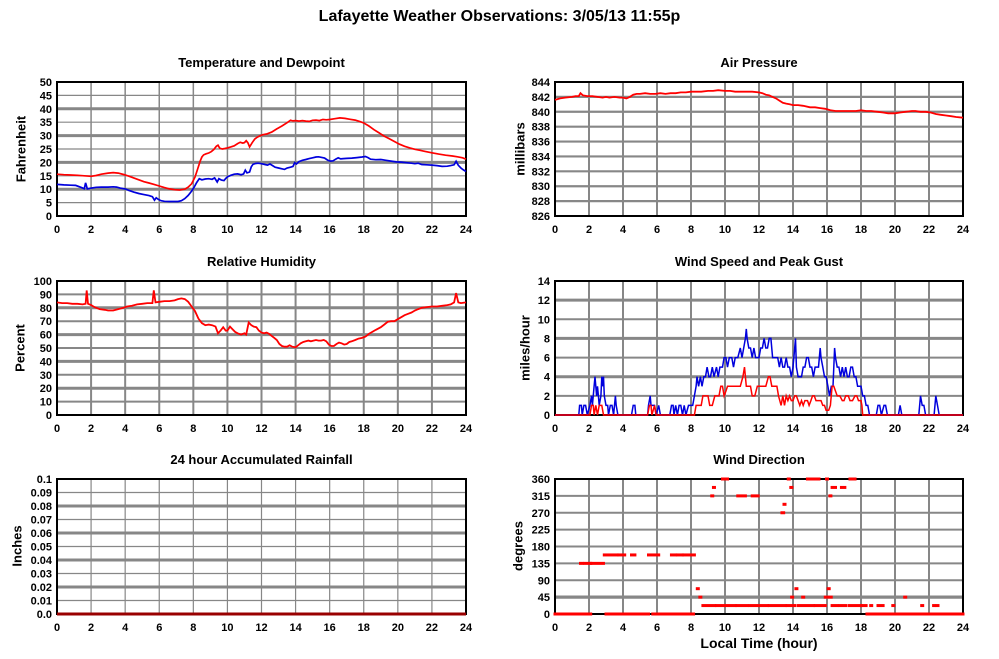 The width and height of the screenshot is (999, 659). What do you see at coordinates (49, 204) in the screenshot?
I see `svg-text: 5` at bounding box center [49, 204].